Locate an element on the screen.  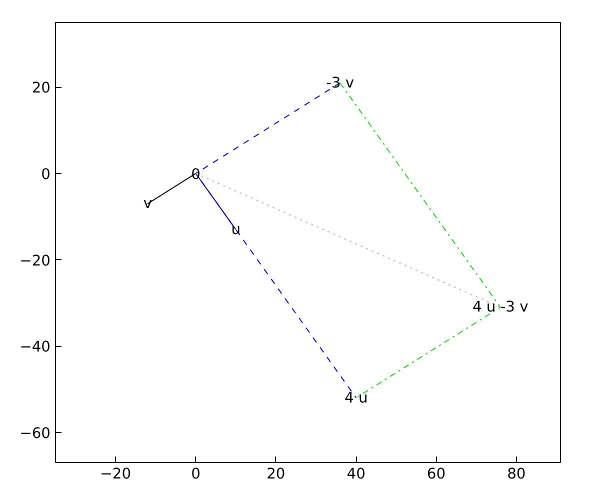
annotation: -3 v is located at coordinates (340, 83).